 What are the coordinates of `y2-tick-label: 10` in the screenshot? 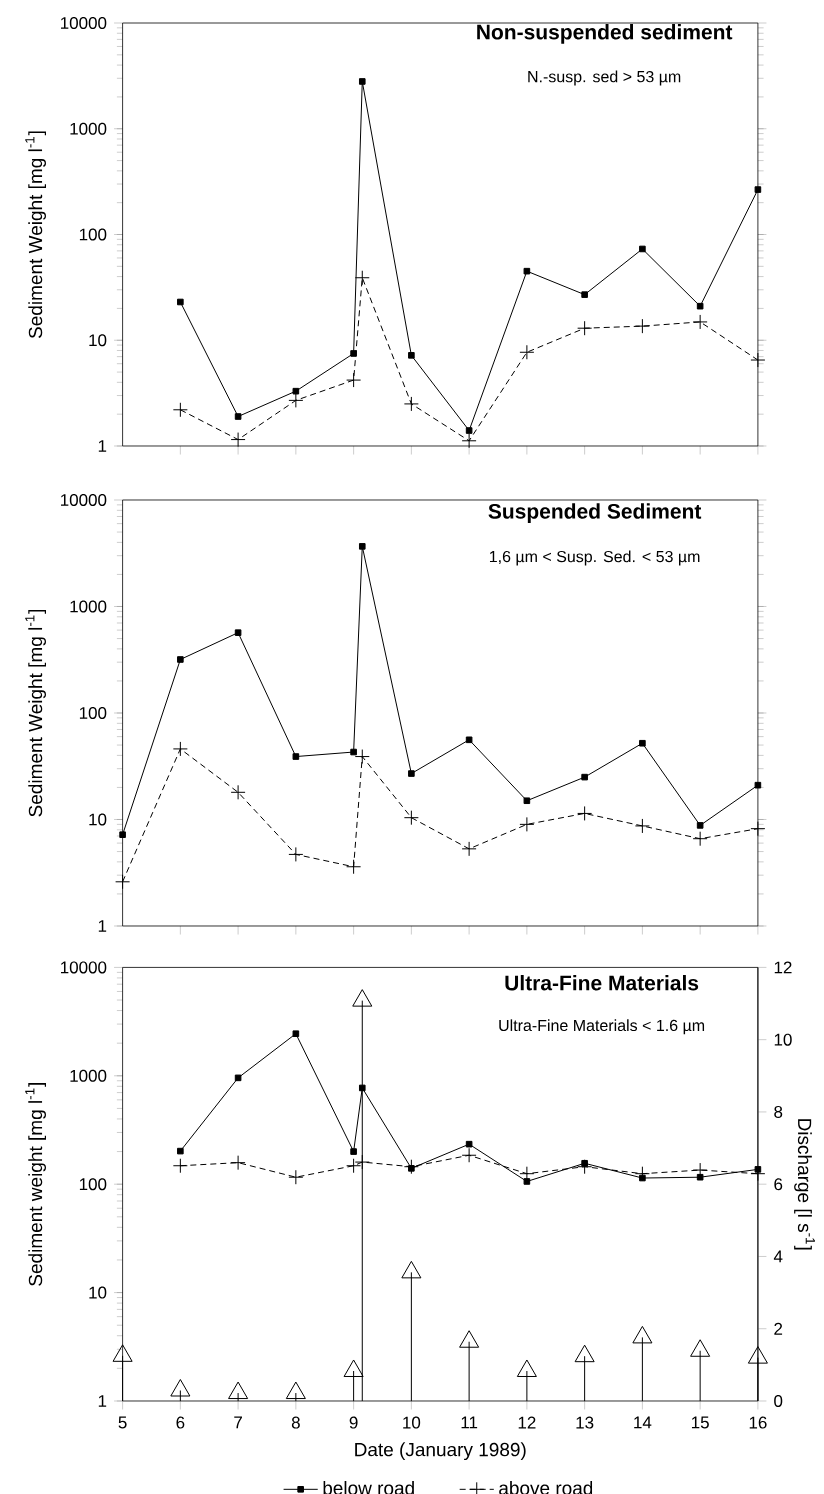 It's located at (783, 1039).